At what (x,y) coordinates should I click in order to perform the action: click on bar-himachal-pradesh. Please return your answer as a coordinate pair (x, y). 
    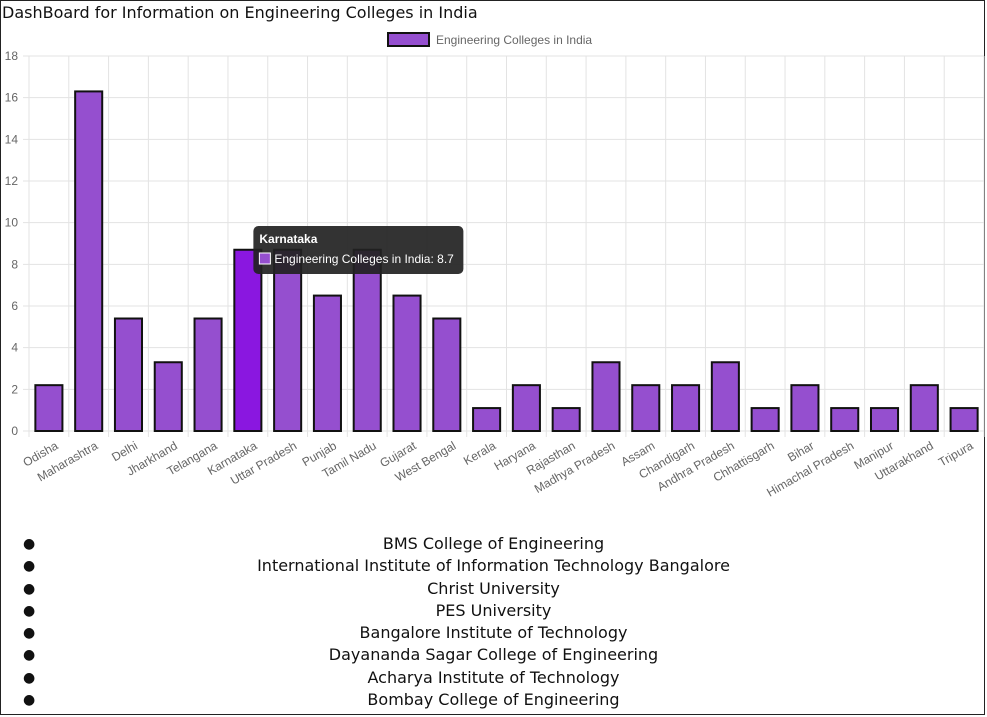
    Looking at the image, I should click on (845, 420).